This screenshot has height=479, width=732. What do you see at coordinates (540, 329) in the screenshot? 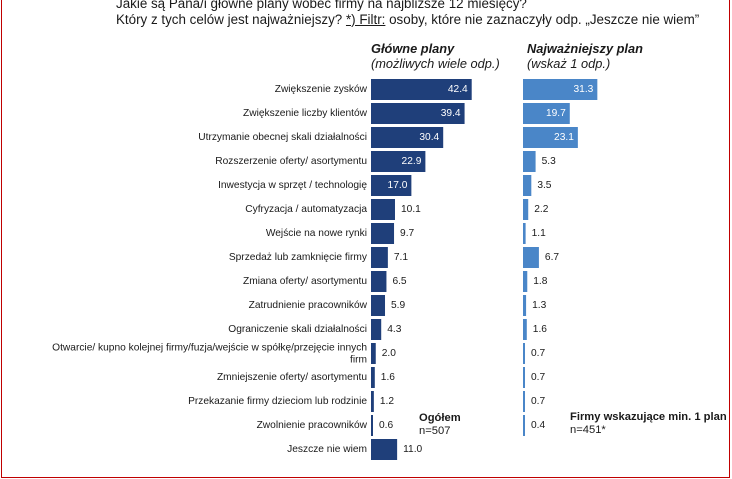
I see `top-value-label-10: 1.6` at bounding box center [540, 329].